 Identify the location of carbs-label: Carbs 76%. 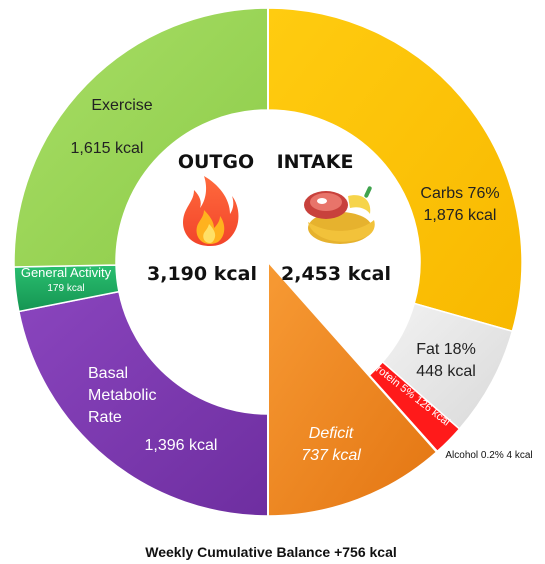
(459, 193).